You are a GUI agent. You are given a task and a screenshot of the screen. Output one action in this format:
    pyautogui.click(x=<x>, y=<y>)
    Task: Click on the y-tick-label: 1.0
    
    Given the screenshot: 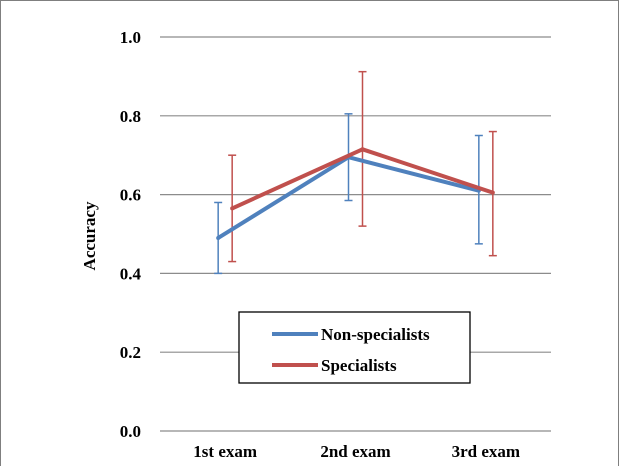 What is the action you would take?
    pyautogui.click(x=130, y=37)
    